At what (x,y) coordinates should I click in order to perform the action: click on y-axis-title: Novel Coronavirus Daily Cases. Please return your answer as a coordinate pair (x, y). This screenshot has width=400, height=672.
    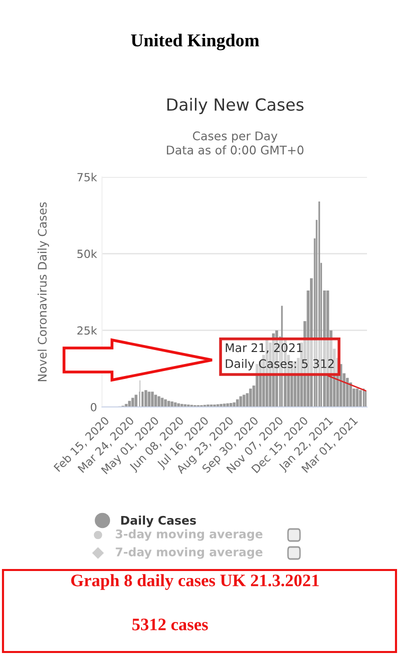
    Looking at the image, I should click on (43, 292).